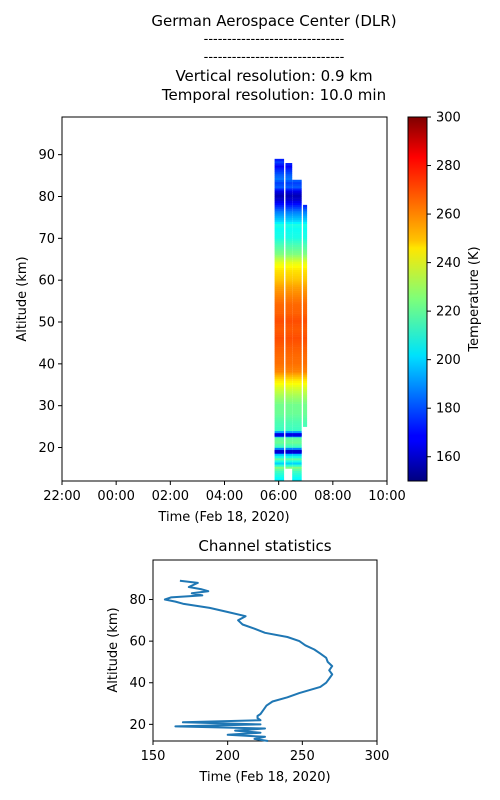  What do you see at coordinates (137, 683) in the screenshot?
I see `y-tick-label: 40` at bounding box center [137, 683].